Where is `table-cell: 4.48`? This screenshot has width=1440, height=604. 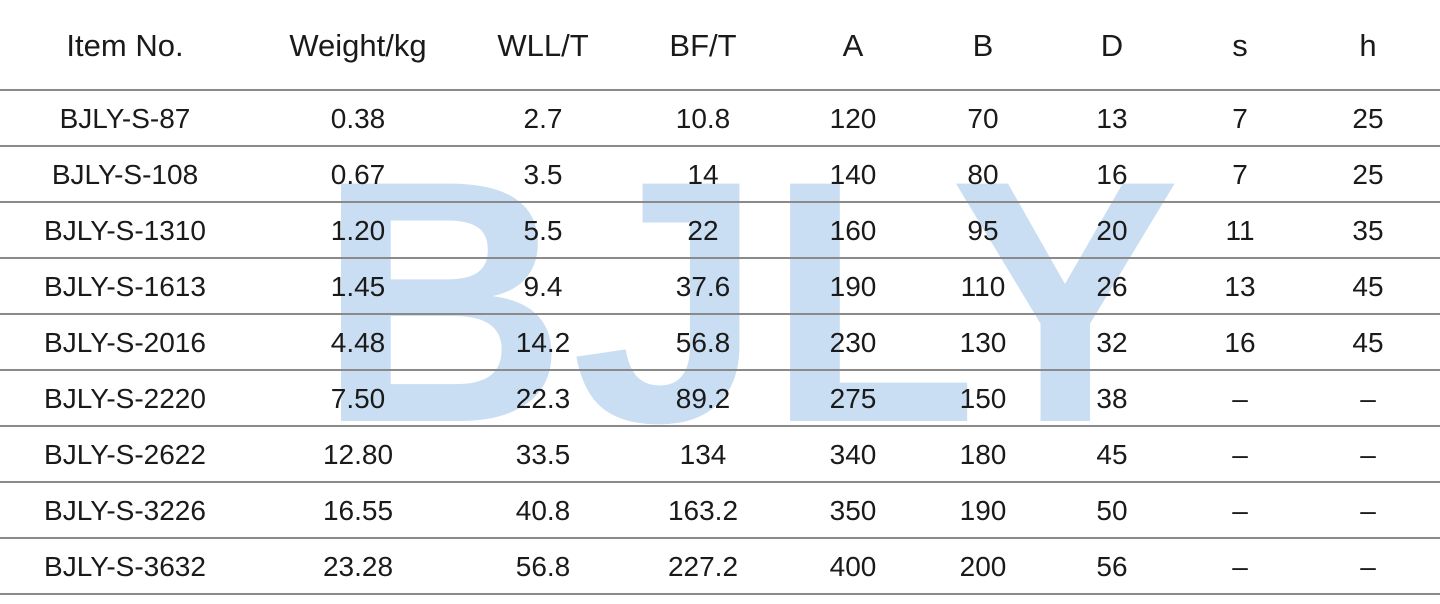
table-cell: 4.48 is located at coordinates (358, 342).